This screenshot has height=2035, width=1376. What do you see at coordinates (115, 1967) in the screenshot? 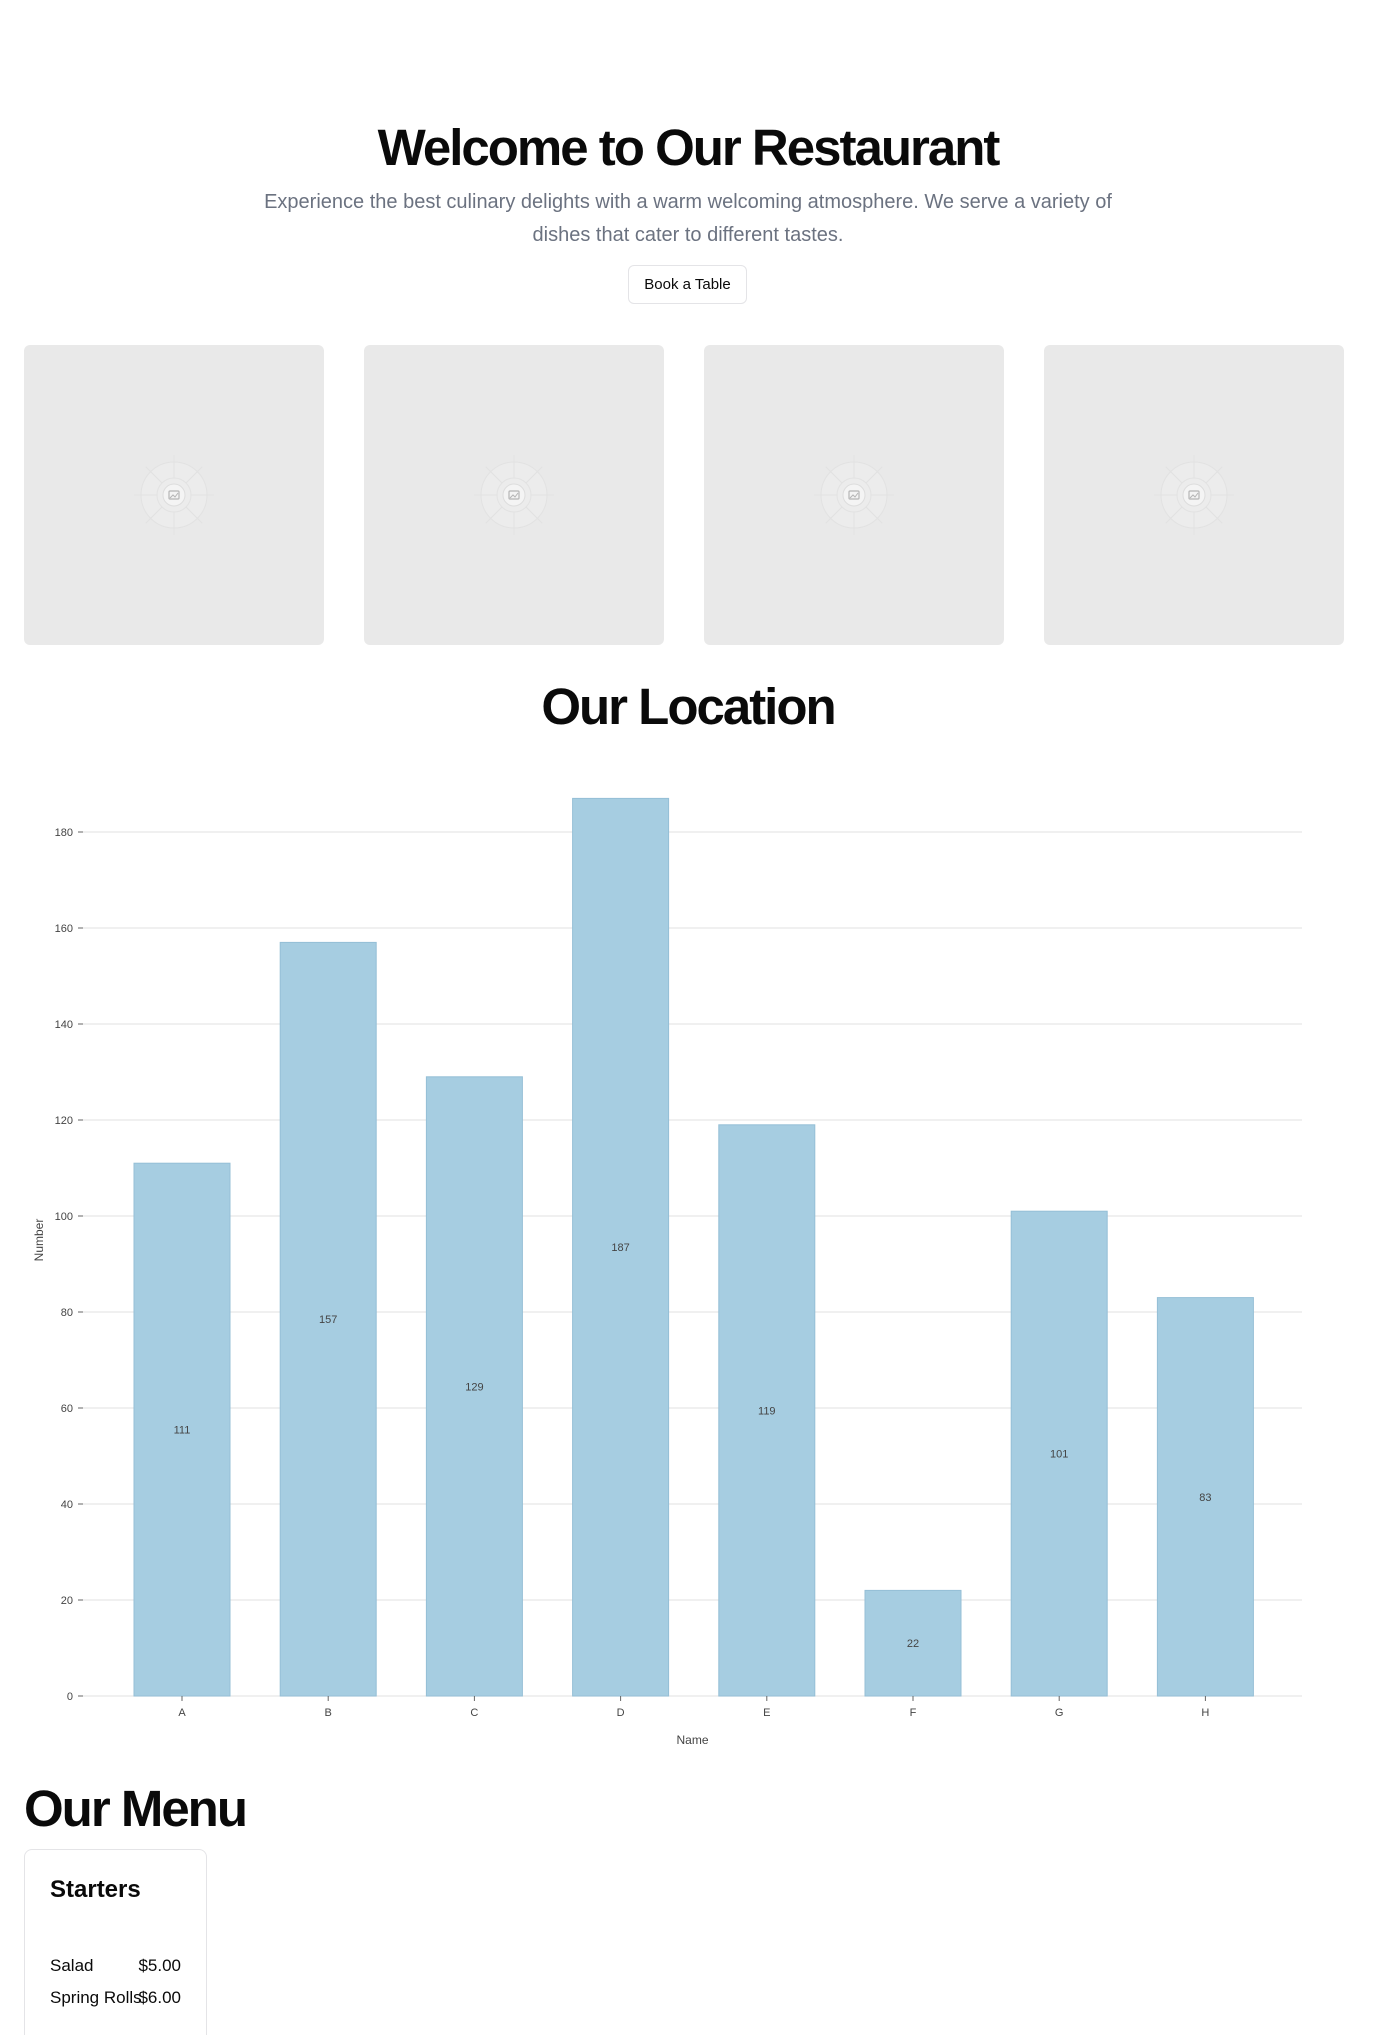
I see `menu-item: Salad $5.00` at bounding box center [115, 1967].